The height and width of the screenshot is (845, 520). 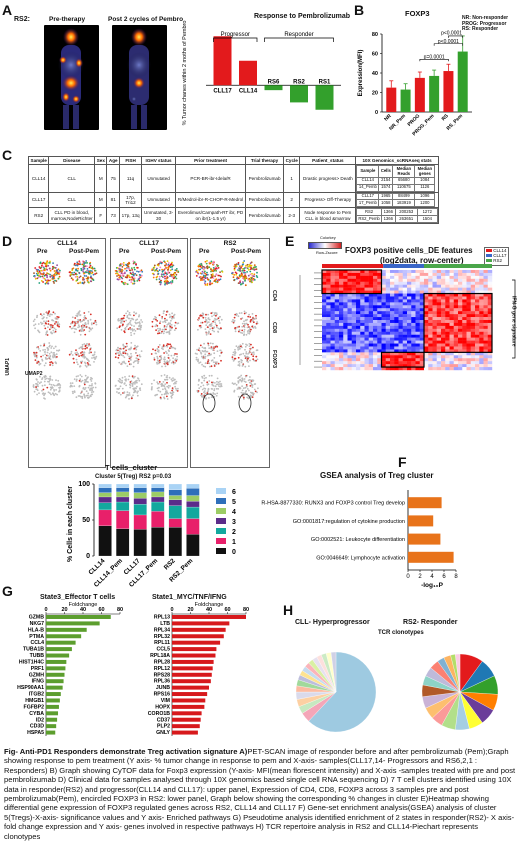 I want to click on stats-subtable: CLL17 1965 88499 1096 17_Pemb 1058 183919 1200, so click(x=396, y=200).